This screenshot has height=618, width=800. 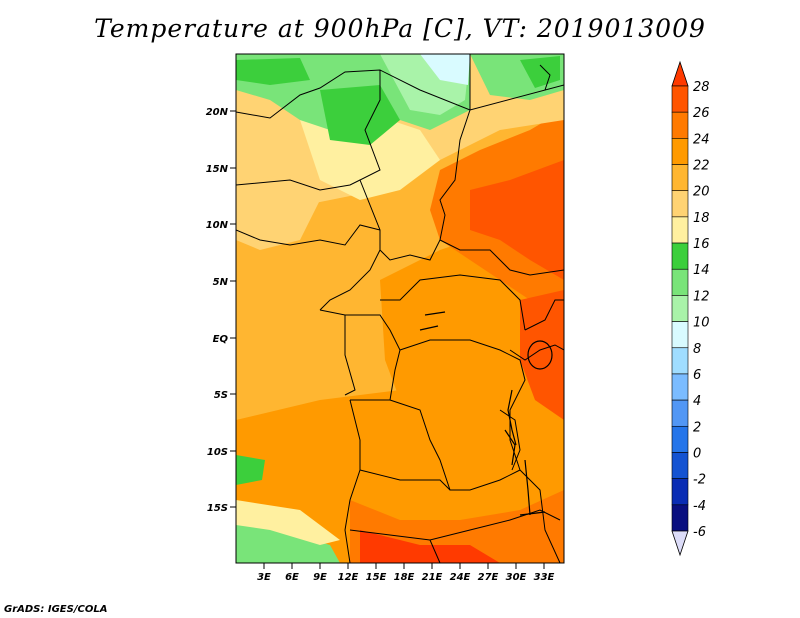 What do you see at coordinates (701, 296) in the screenshot?
I see `colorbar-label: 12` at bounding box center [701, 296].